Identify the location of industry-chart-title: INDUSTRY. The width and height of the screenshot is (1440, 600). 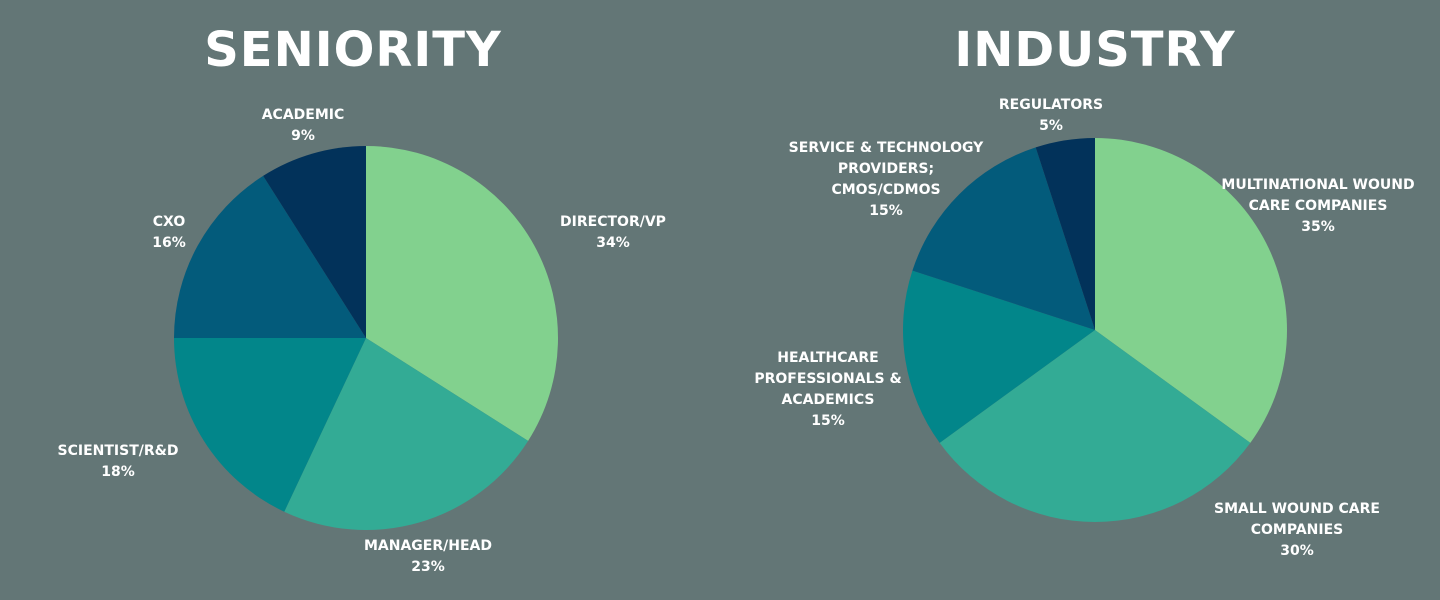
(1095, 50).